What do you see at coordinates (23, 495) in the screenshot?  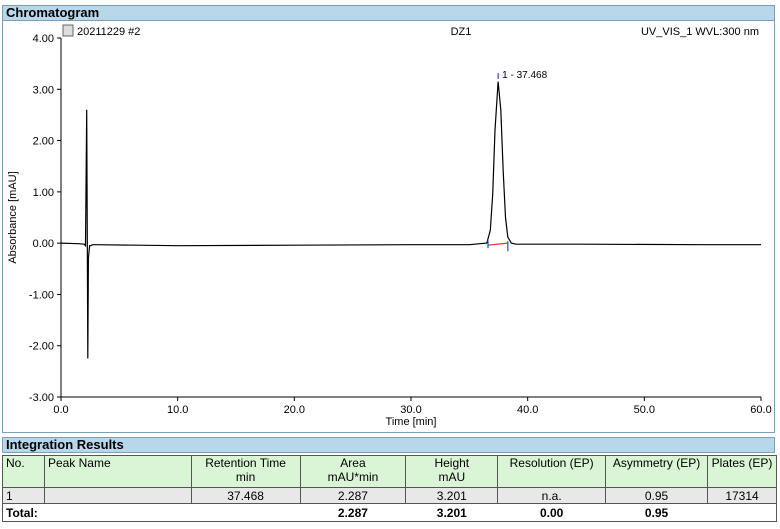 I see `cell-no: 1` at bounding box center [23, 495].